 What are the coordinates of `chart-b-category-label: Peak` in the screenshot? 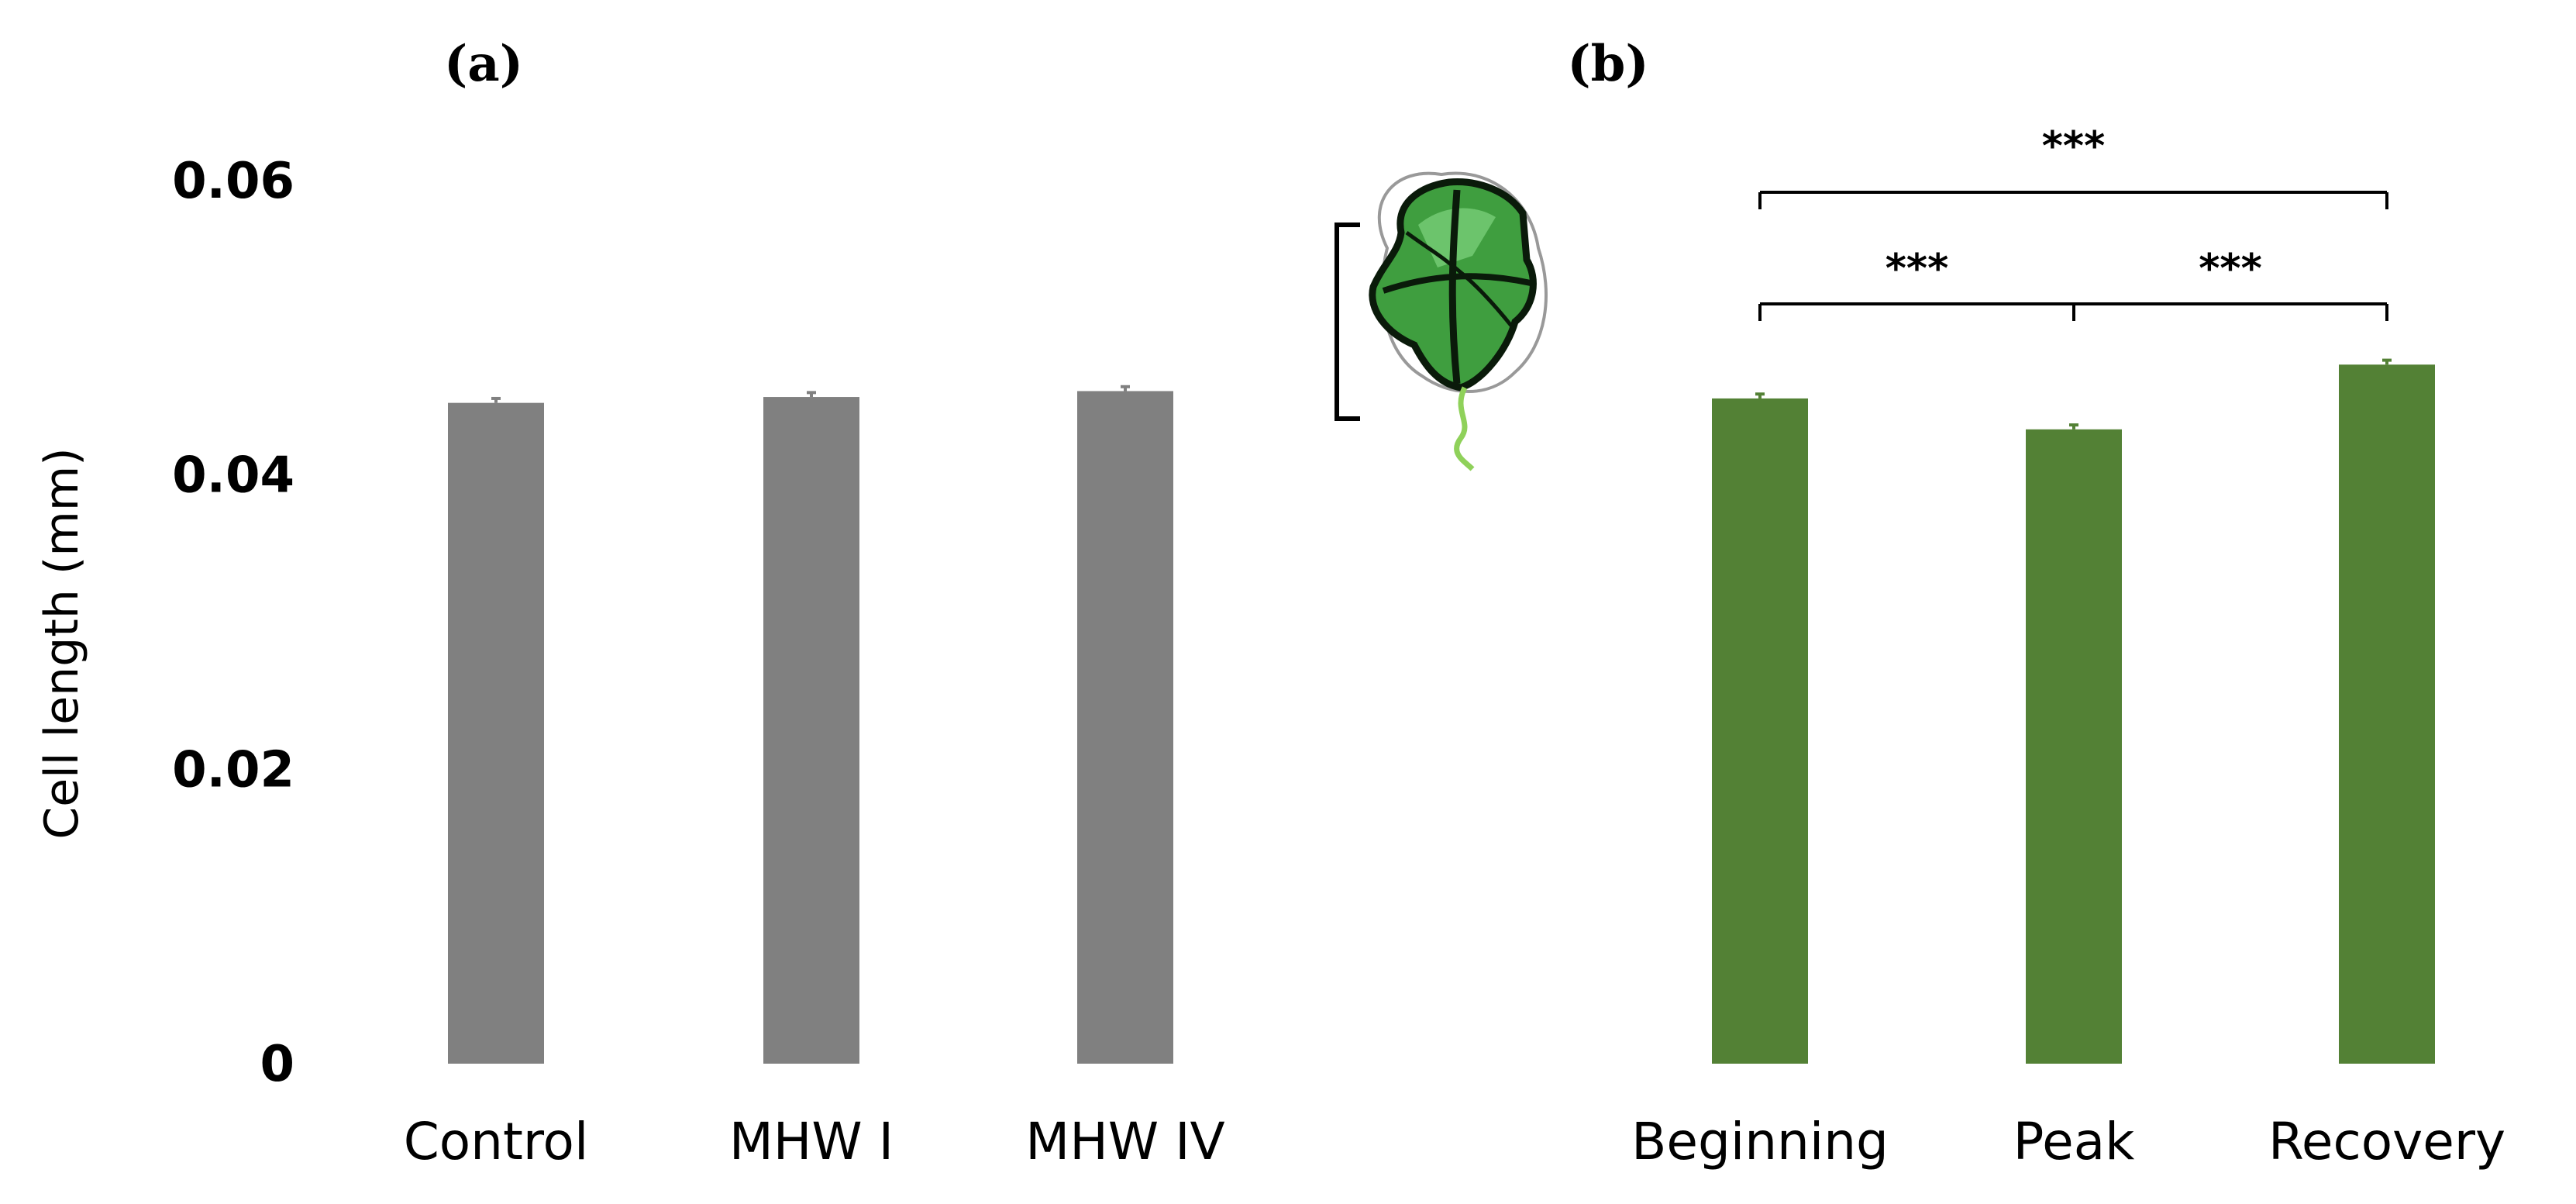 It's located at (2074, 1141).